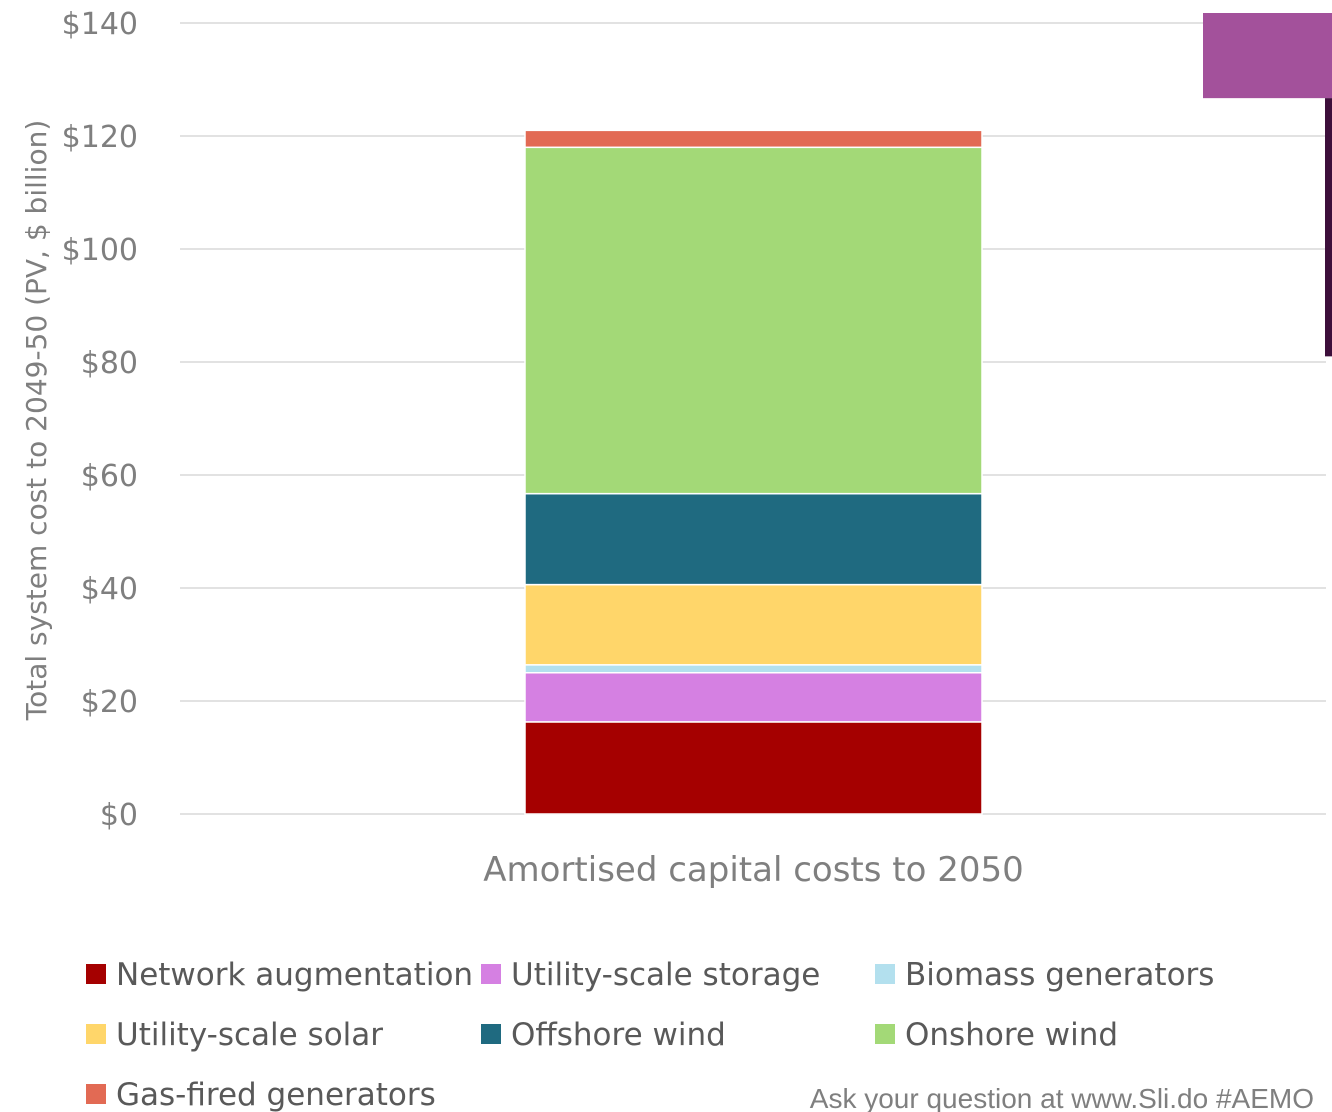 Image resolution: width=1332 pixels, height=1112 pixels. What do you see at coordinates (753, 320) in the screenshot?
I see `bar-segment-onshore-wind` at bounding box center [753, 320].